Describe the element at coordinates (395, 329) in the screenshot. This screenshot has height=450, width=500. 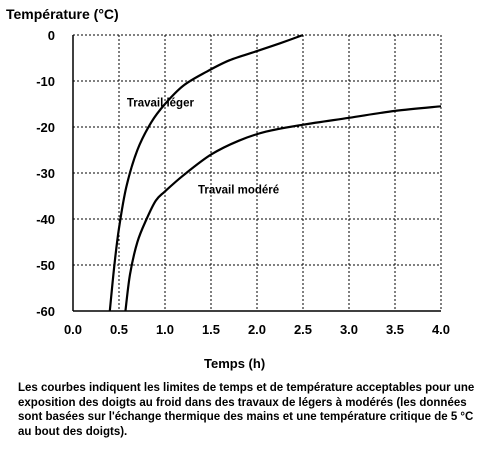
I see `x-tick-label: 3.5` at that location.